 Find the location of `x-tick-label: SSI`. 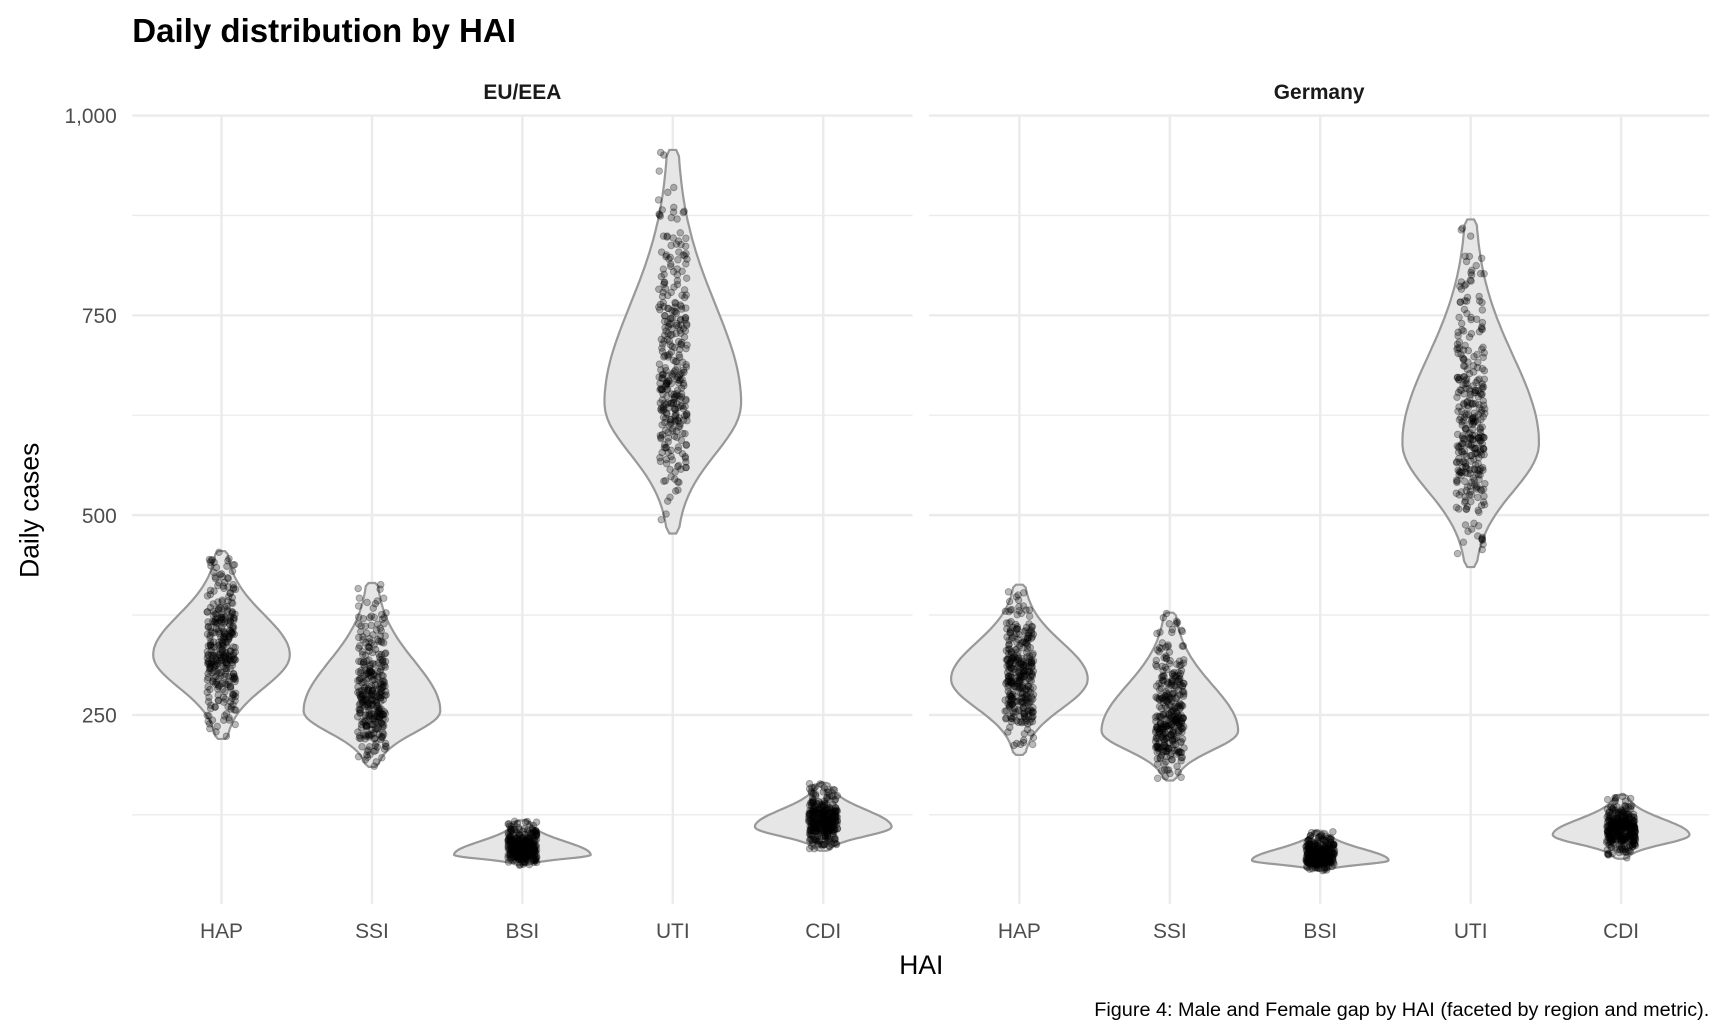

x-tick-label: SSI is located at coordinates (372, 931).